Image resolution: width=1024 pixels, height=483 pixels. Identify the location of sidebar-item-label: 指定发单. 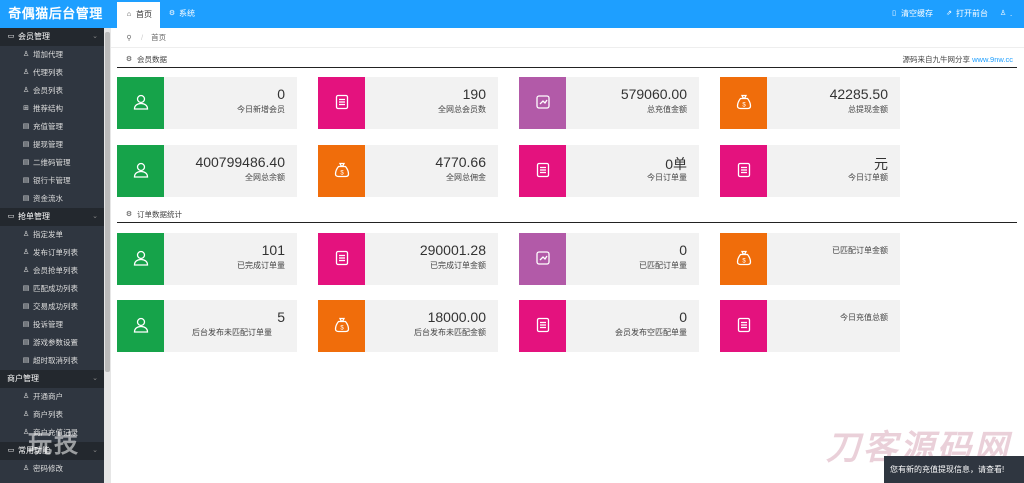
(48, 234).